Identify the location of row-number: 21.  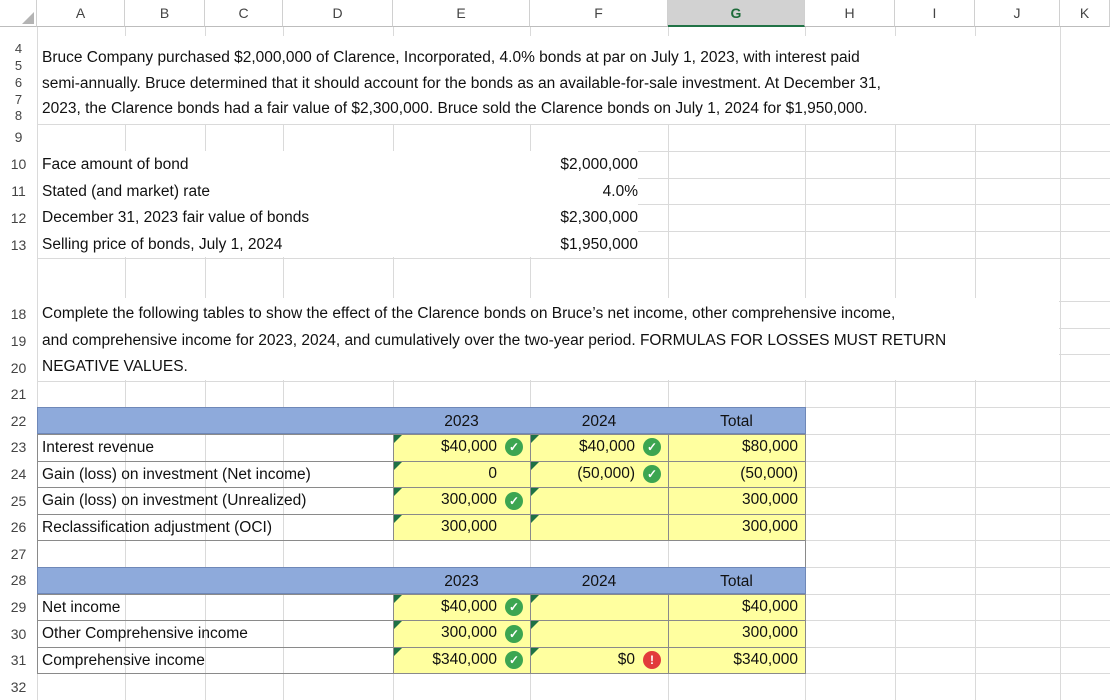
(18, 394).